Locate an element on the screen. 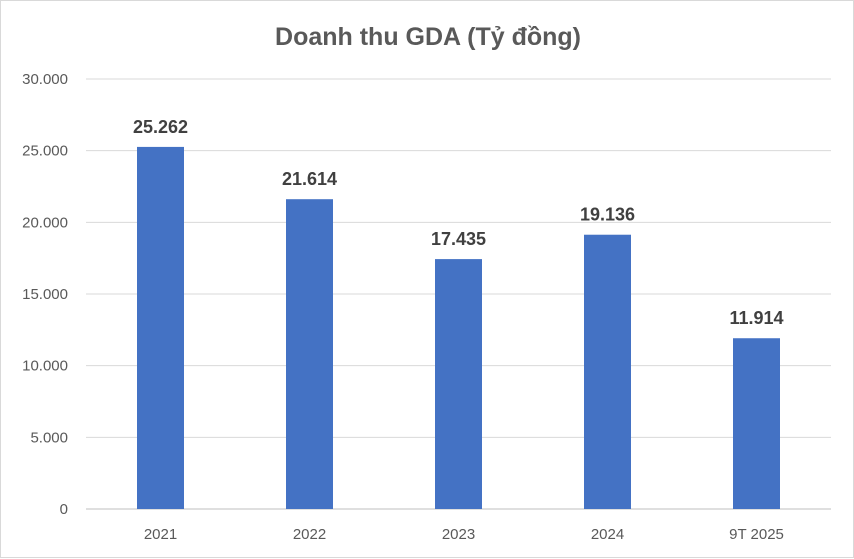 This screenshot has width=854, height=559. y-tick-label: 0 is located at coordinates (64, 509).